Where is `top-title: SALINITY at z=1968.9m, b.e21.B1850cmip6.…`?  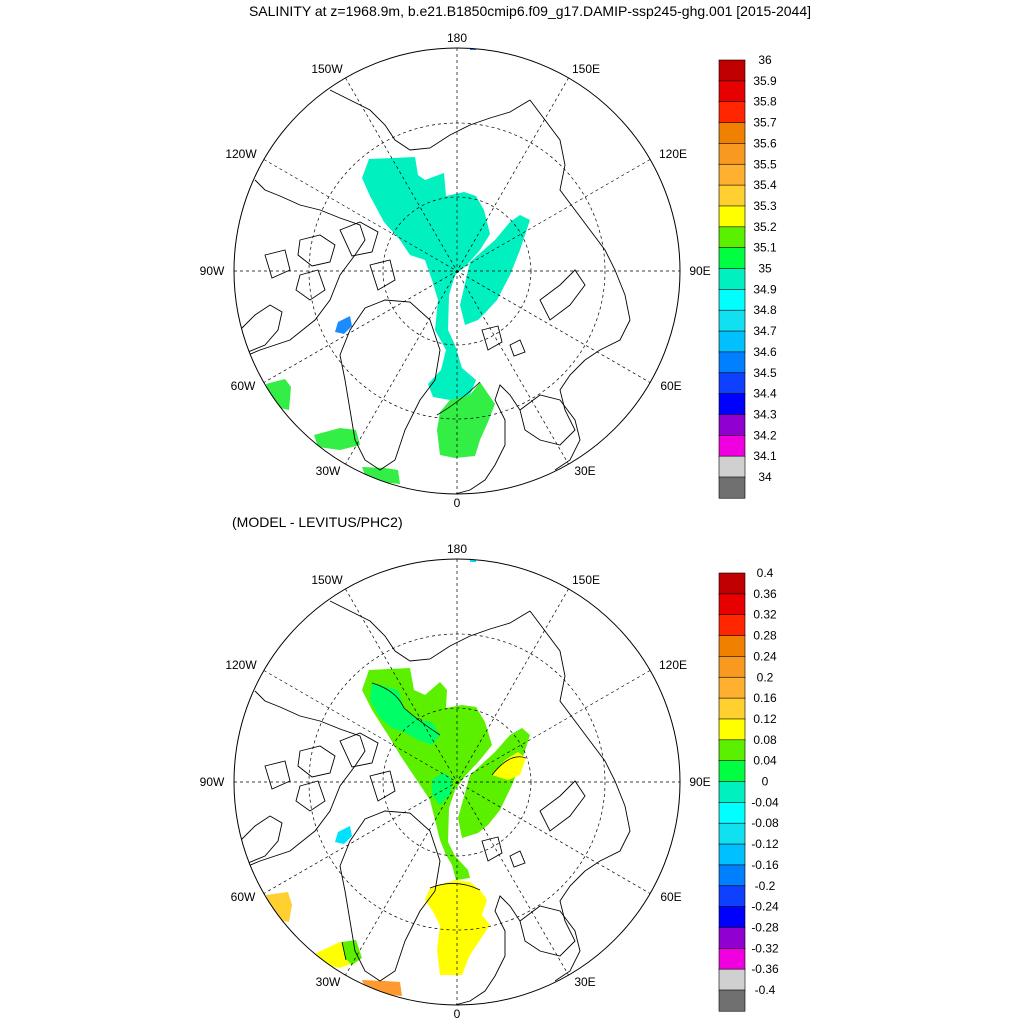
top-title: SALINITY at z=1968.9m, b.e21.B1850cmip6.… is located at coordinates (530, 11).